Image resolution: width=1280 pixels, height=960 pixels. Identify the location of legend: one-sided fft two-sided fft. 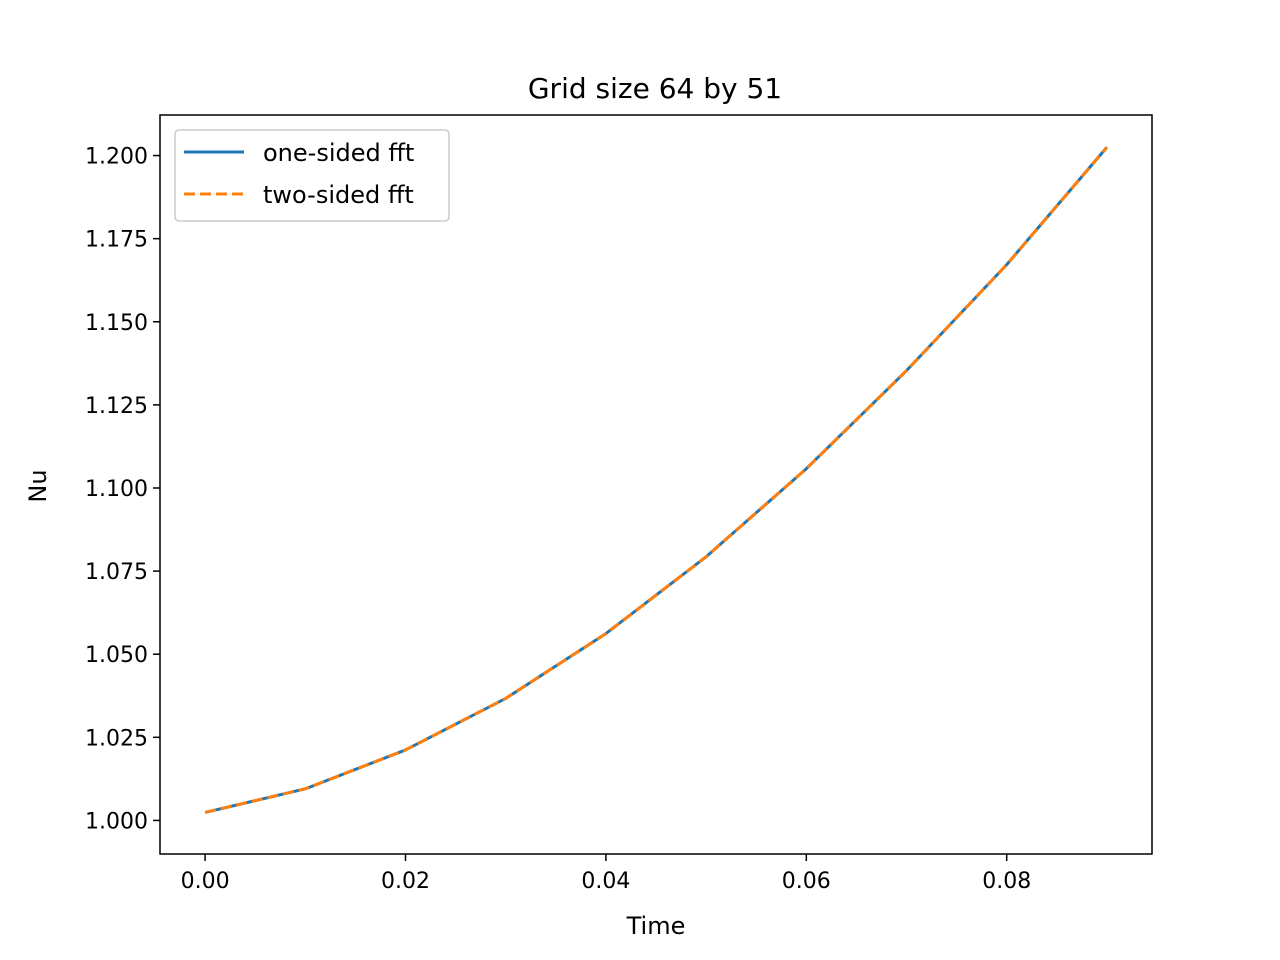
(312, 175).